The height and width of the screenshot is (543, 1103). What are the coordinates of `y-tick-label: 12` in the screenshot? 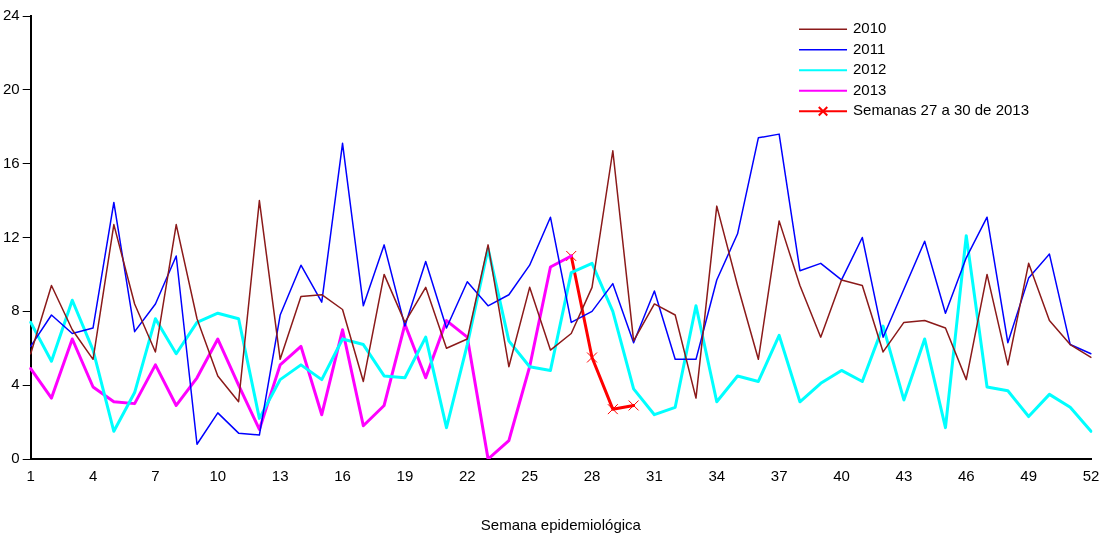 It's located at (11, 236).